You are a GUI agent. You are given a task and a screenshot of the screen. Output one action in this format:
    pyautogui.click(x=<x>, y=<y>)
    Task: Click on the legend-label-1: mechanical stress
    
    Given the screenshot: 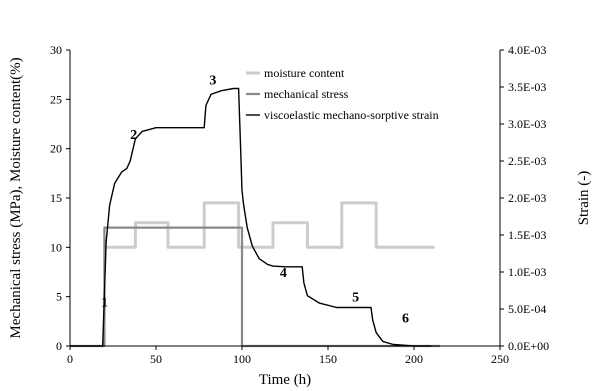 What is the action you would take?
    pyautogui.click(x=306, y=94)
    